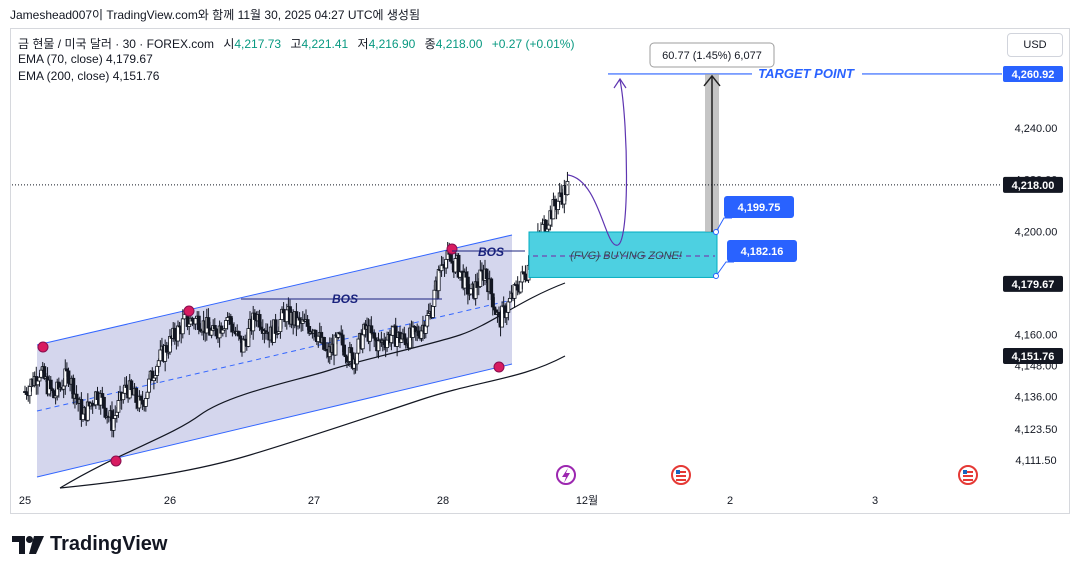 This screenshot has width=1080, height=575. I want to click on price-label-ema70-bg, so click(1033, 283).